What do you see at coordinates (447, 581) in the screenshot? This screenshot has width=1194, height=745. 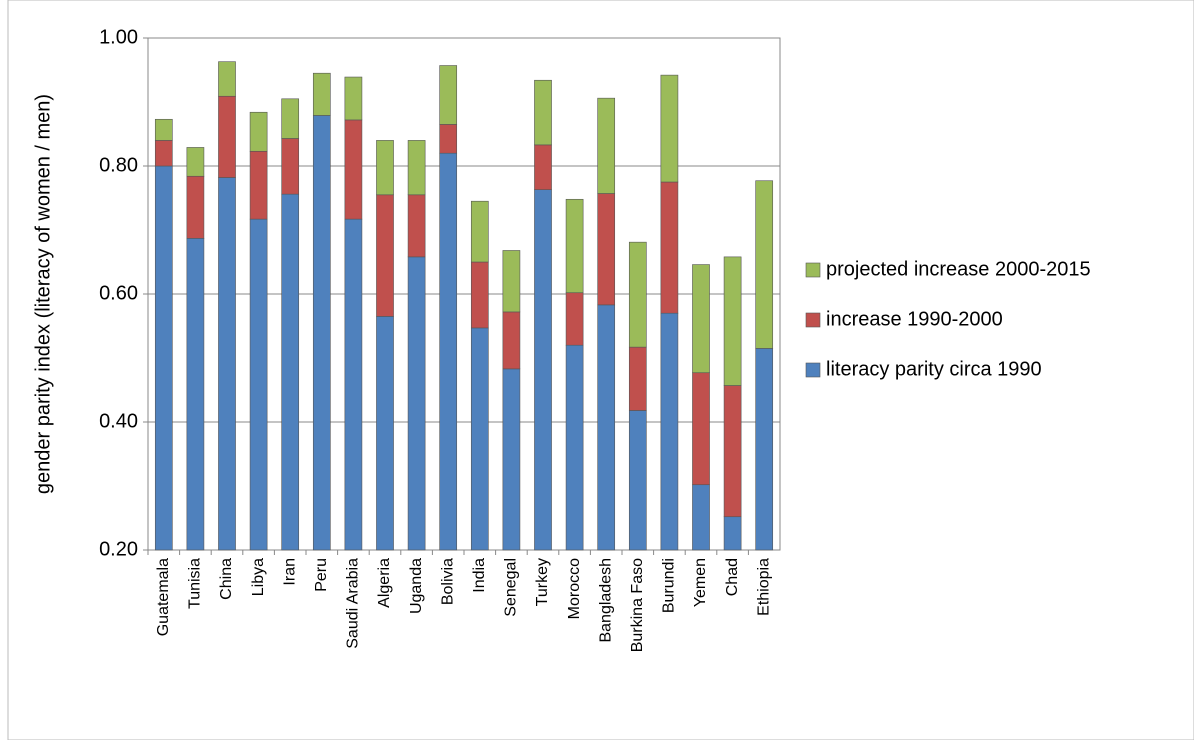 I see `x-tick-label: Bolivia` at bounding box center [447, 581].